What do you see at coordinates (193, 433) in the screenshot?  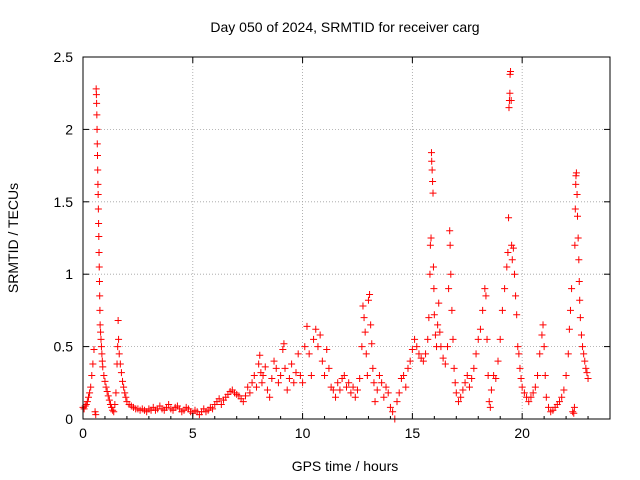 I see `x-tick-label: 5` at bounding box center [193, 433].